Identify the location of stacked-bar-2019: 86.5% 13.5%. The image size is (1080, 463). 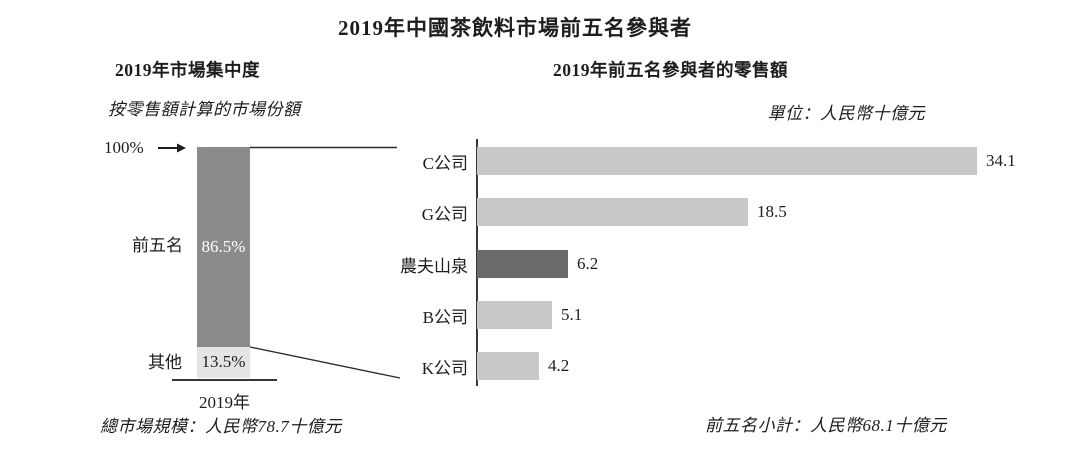
(223, 262).